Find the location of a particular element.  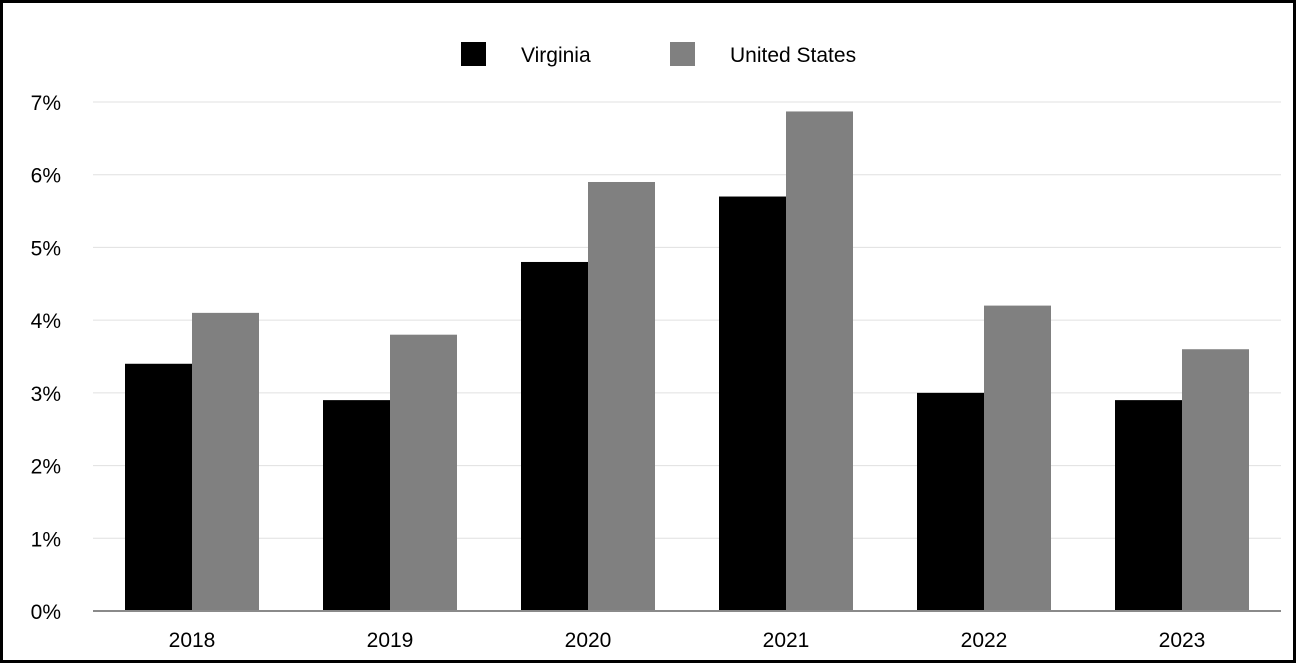

y-tick-label: 7% is located at coordinates (46, 103).